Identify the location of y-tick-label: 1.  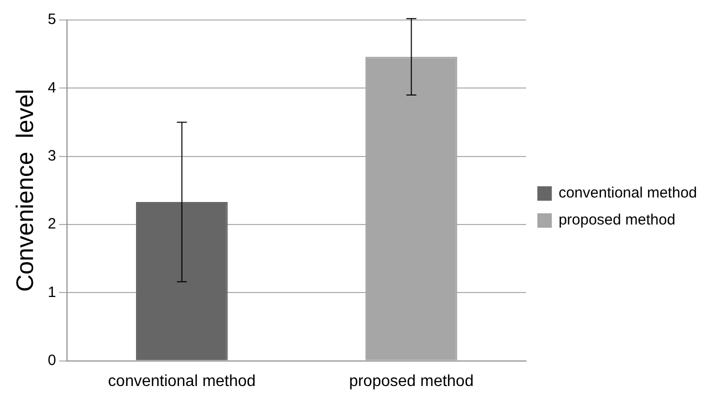
(52, 292).